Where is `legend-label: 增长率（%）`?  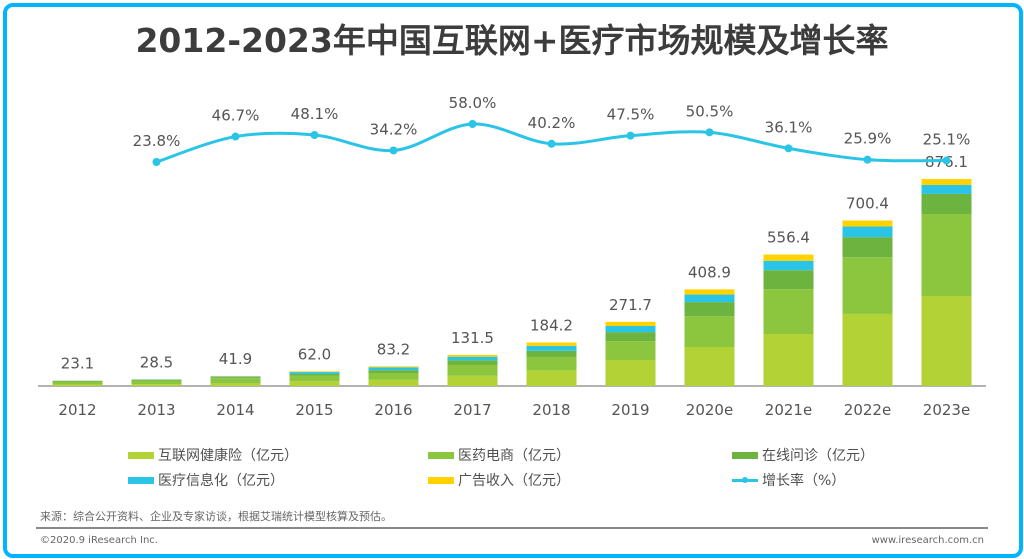 legend-label: 增长率（%） is located at coordinates (804, 481).